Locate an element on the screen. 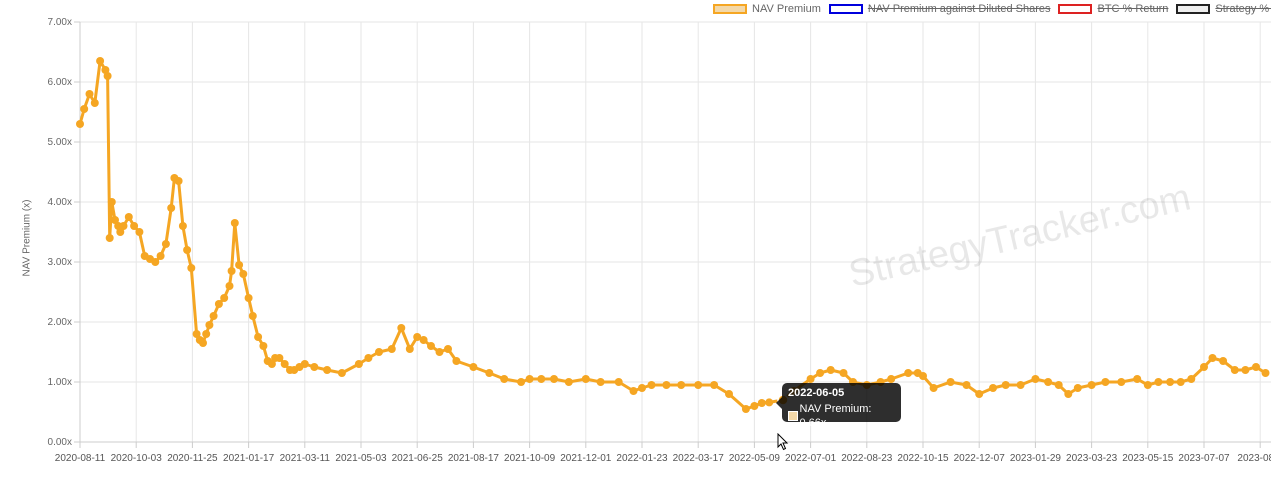 Image resolution: width=1271 pixels, height=496 pixels. legend-item-nav-premium-diluted: NAV Premium against Diluted Shares is located at coordinates (939, 9).